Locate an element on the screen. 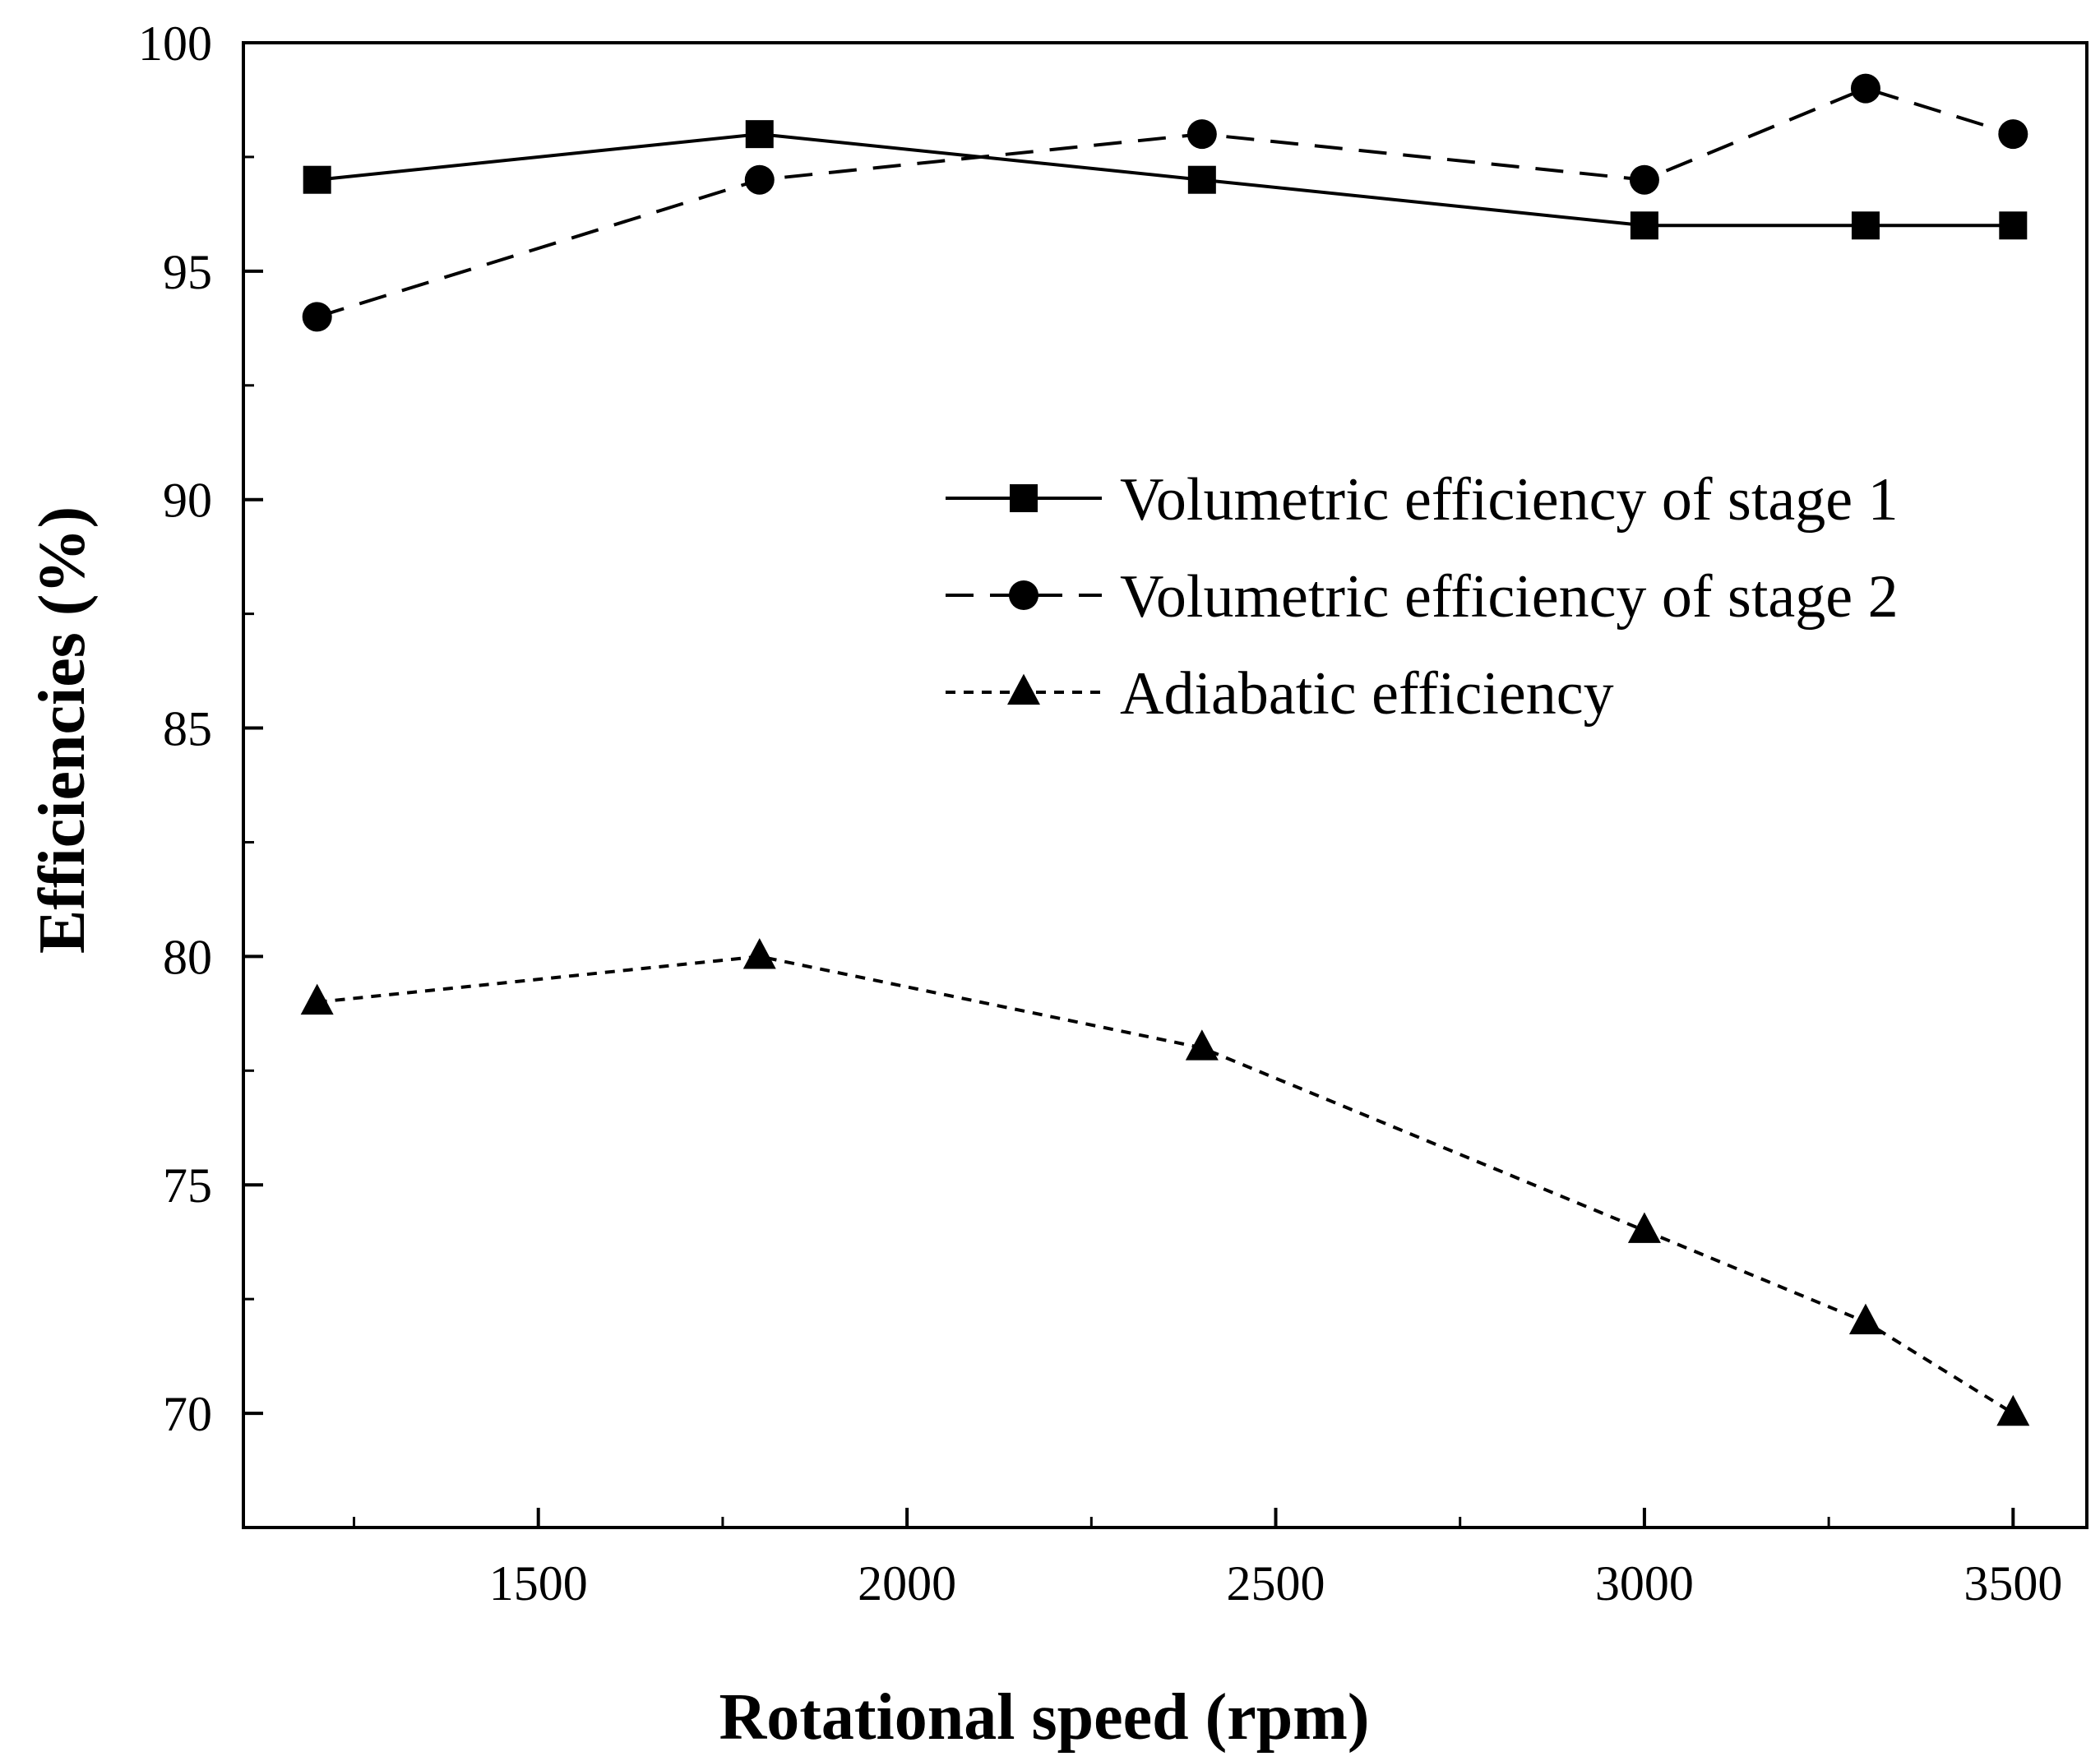 The width and height of the screenshot is (2100, 1761). x-tick-label: 1500 is located at coordinates (538, 1583).